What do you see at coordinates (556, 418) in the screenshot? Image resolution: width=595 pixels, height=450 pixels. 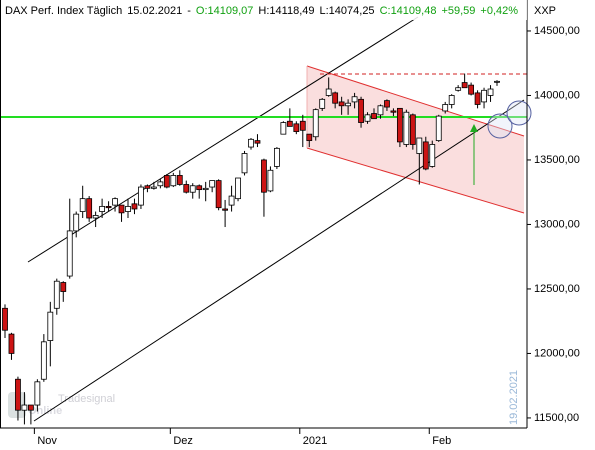 I see `y-tick-label: 11500,00` at bounding box center [556, 418].